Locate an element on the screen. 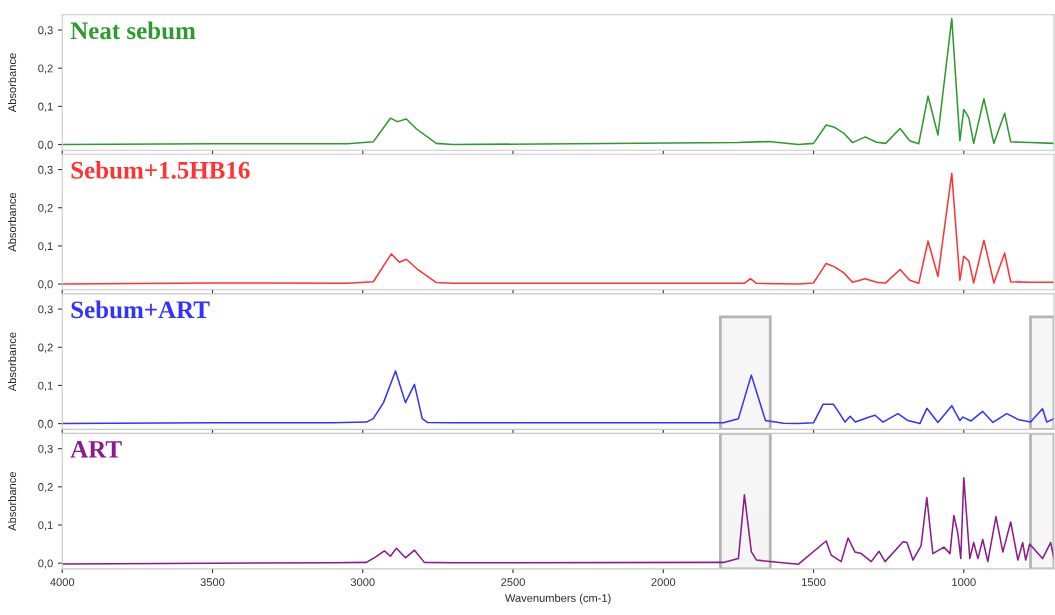 The width and height of the screenshot is (1055, 615). chart-title: Sebum+1.5HB16 is located at coordinates (160, 170).